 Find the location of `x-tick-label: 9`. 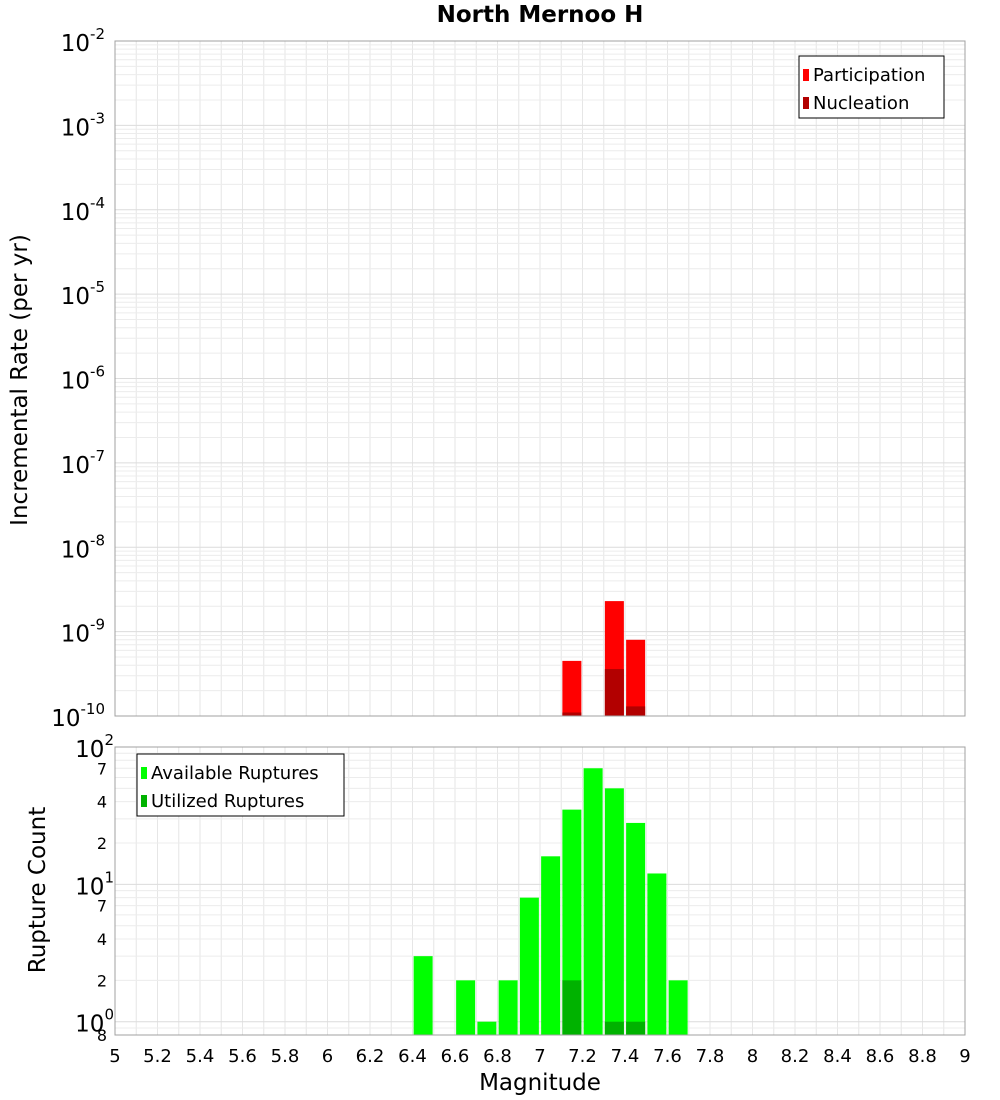

x-tick-label: 9 is located at coordinates (964, 1056).